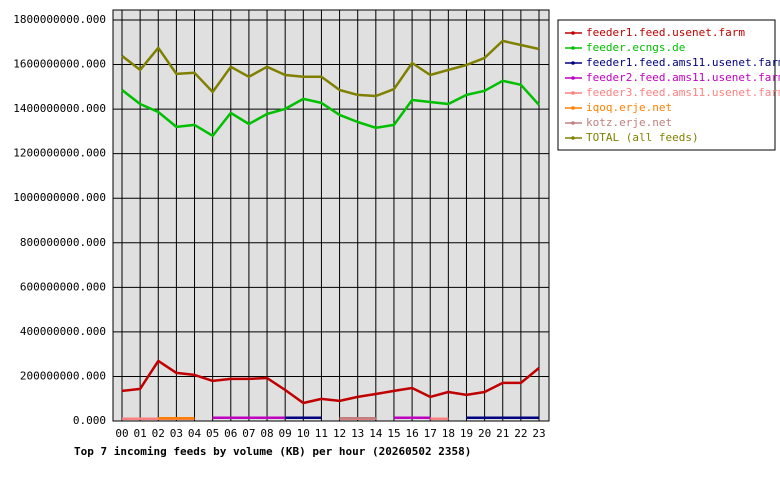 This screenshot has width=780, height=480. Describe the element at coordinates (63, 331) in the screenshot. I see `y-tick-label: 400000000.000` at that location.